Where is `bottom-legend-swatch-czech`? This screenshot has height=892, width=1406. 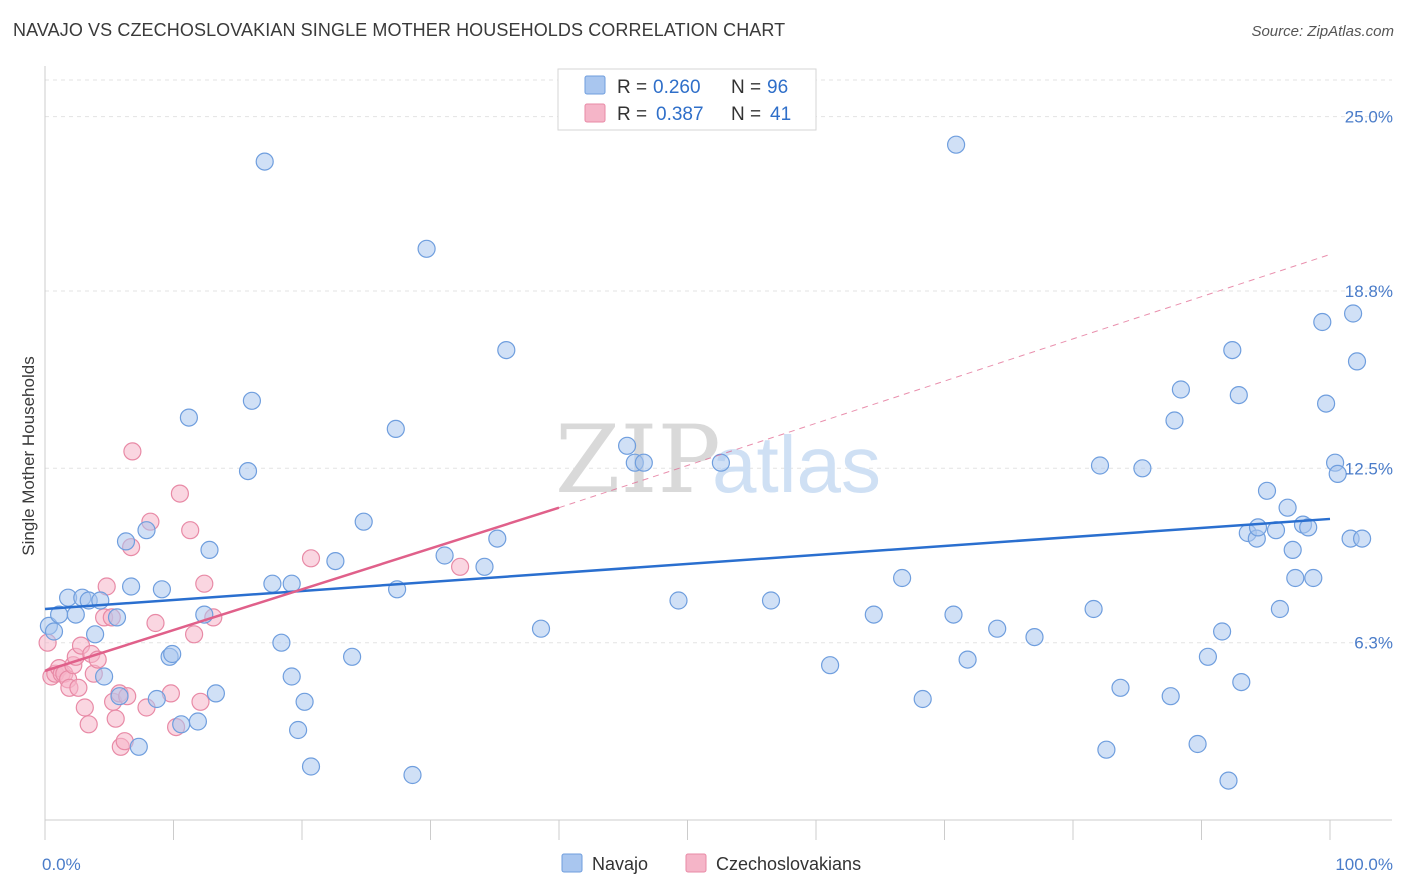 bottom-legend-swatch-czech is located at coordinates (696, 863).